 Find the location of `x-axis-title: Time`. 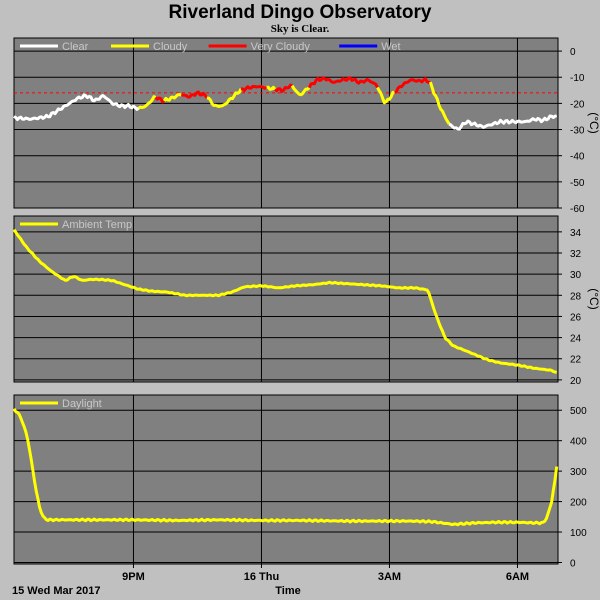

x-axis-title: Time is located at coordinates (287, 591).